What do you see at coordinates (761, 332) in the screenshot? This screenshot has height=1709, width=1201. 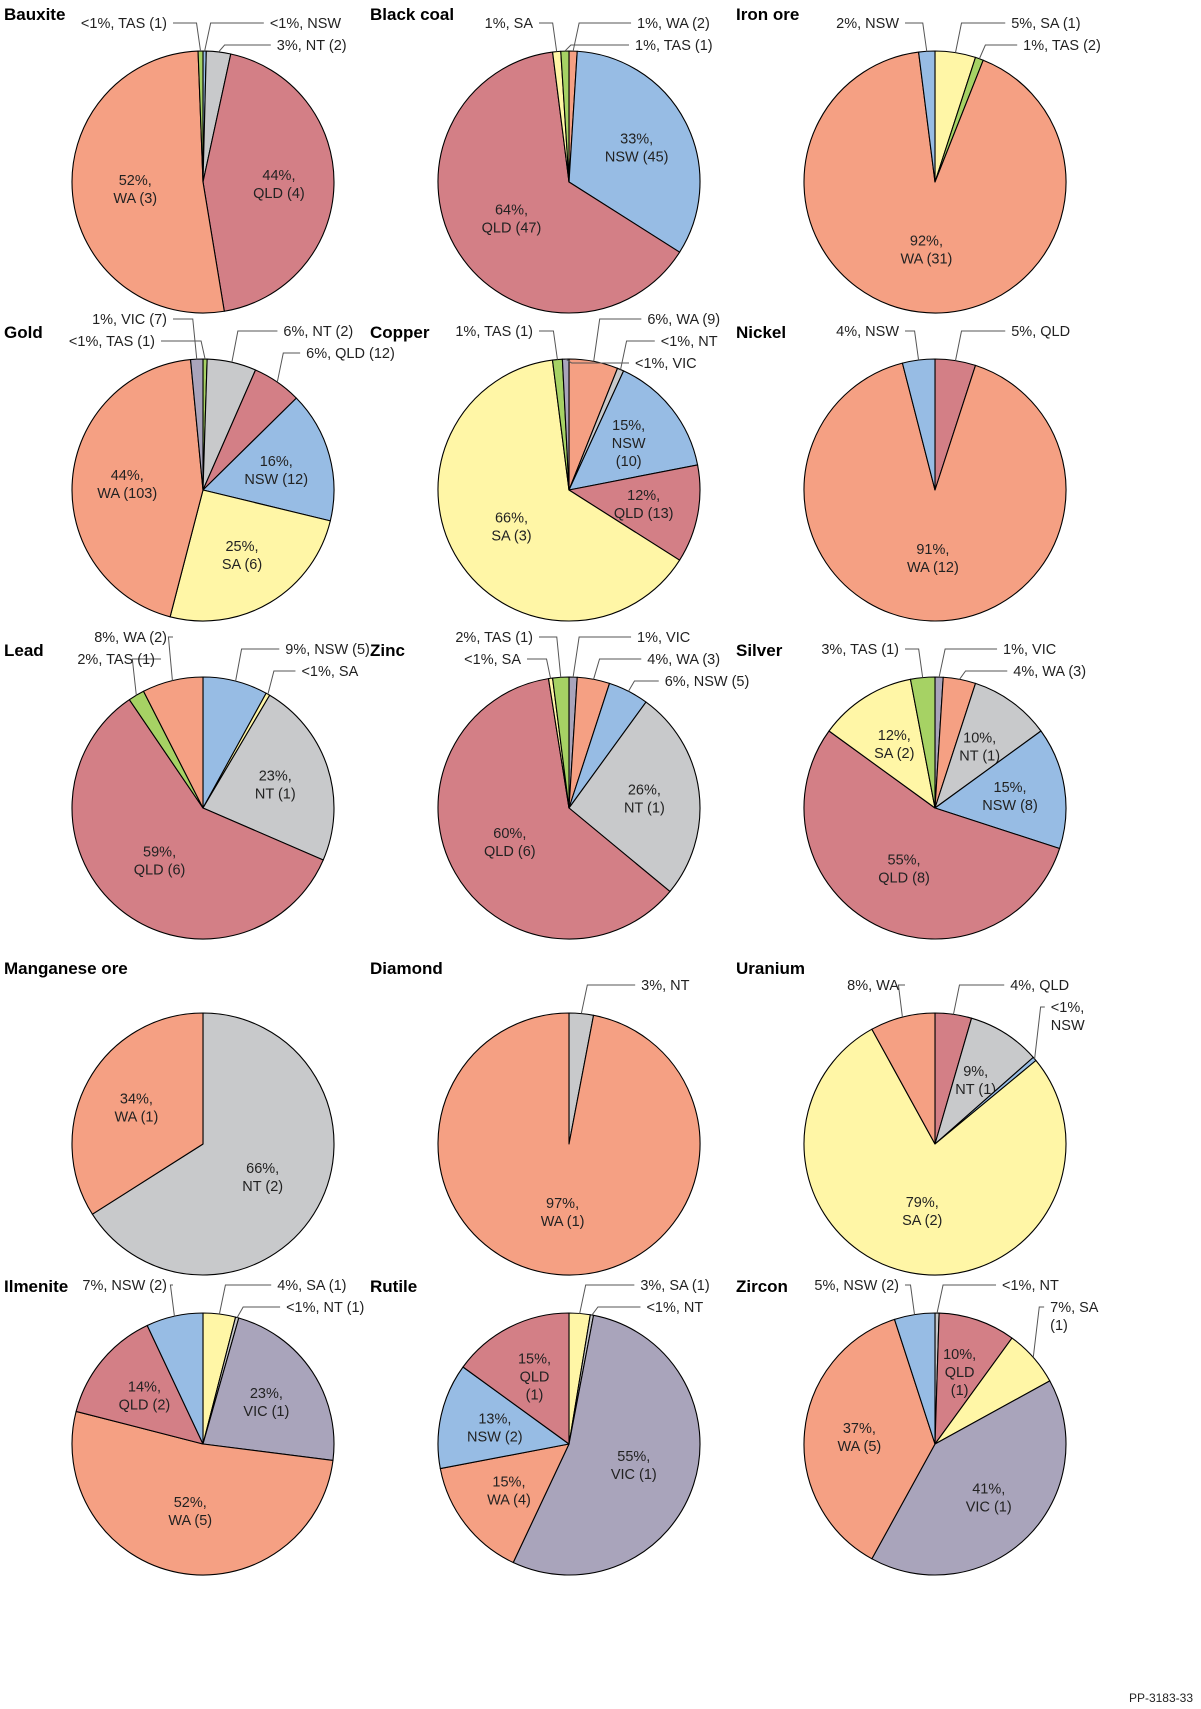 I see `chart-title: Nickel` at bounding box center [761, 332].